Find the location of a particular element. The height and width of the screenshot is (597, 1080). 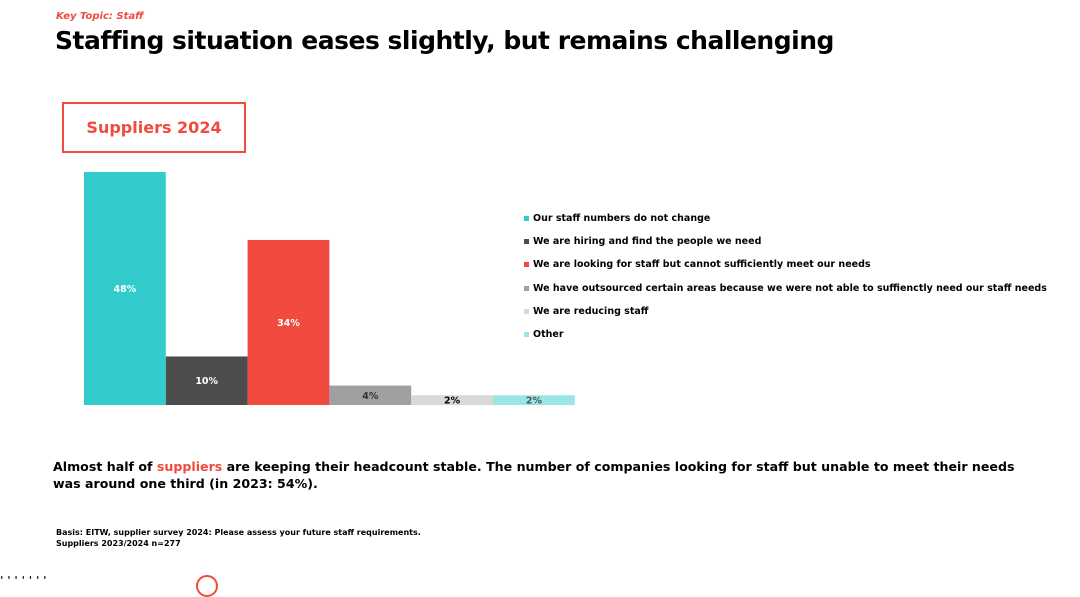

legend-label-1: Our staff numbers do not change is located at coordinates (622, 219).